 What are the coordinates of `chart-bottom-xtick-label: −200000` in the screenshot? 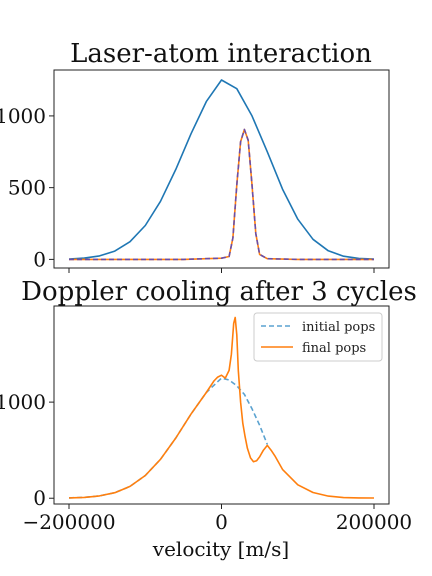 It's located at (68, 522).